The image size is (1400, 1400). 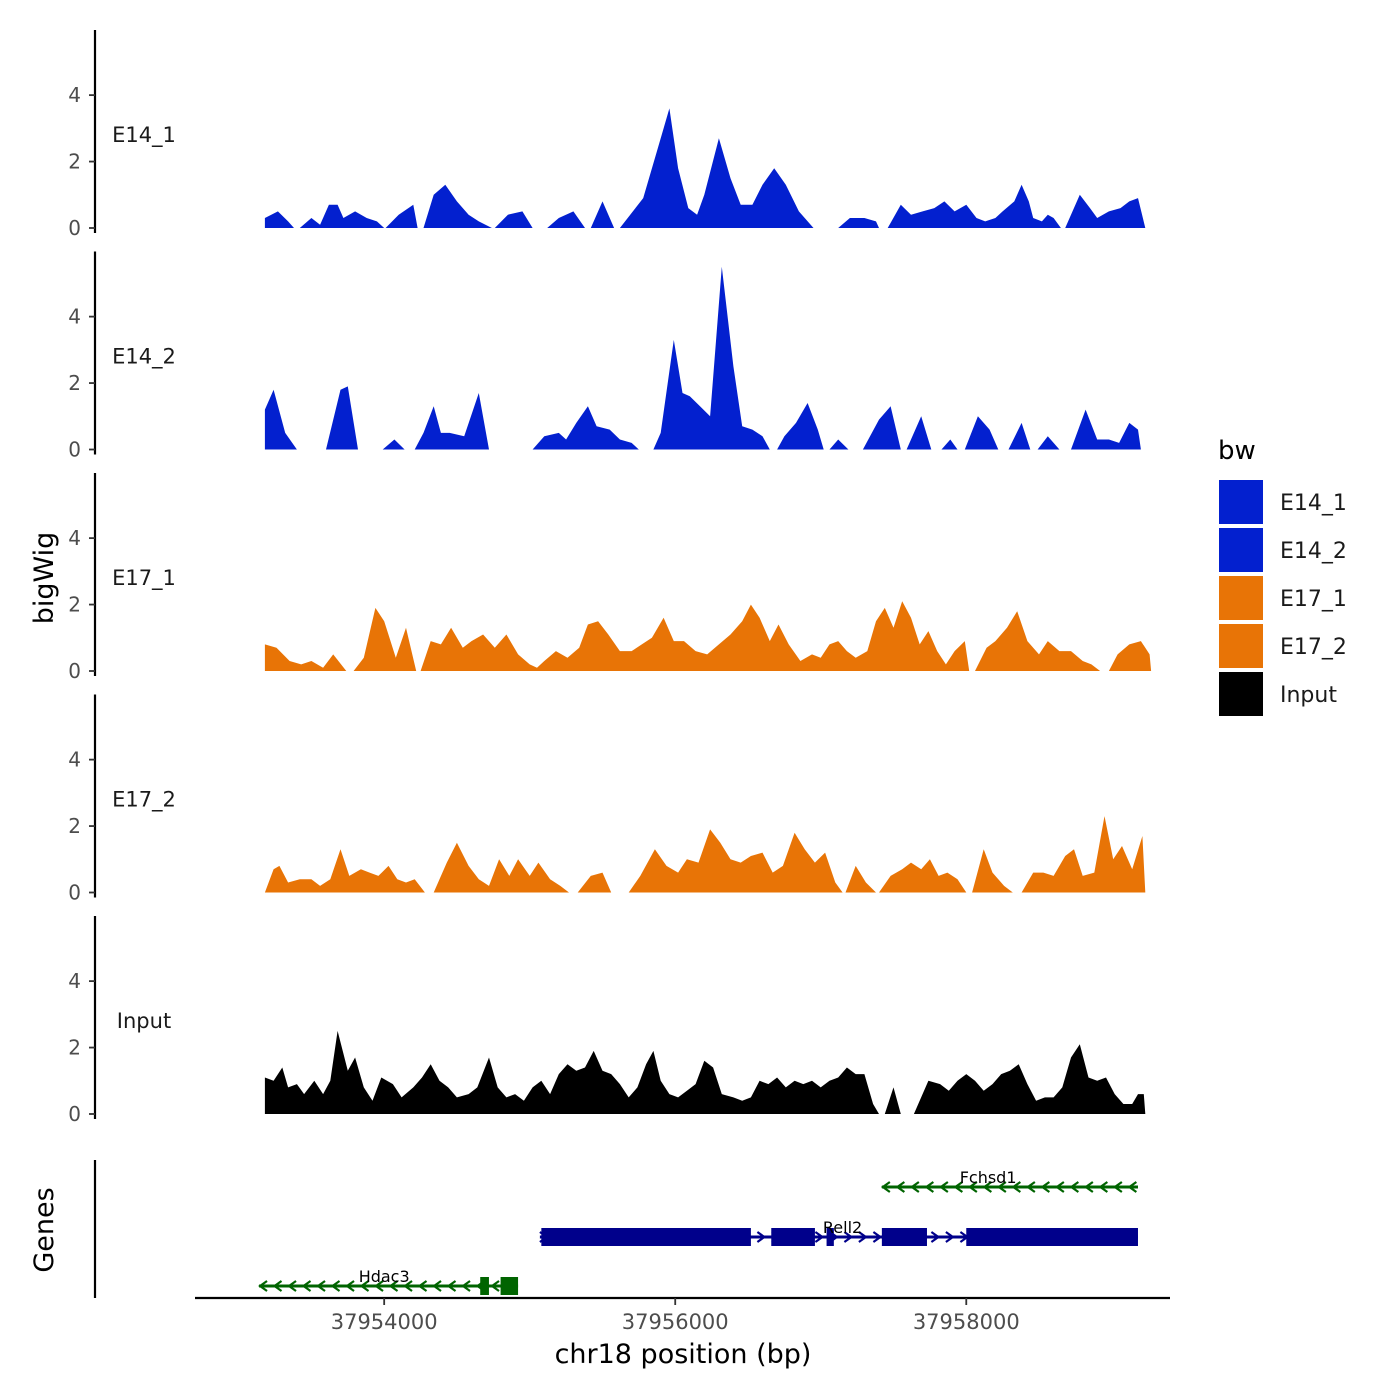 I want to click on track-label: E14_2, so click(x=144, y=357).